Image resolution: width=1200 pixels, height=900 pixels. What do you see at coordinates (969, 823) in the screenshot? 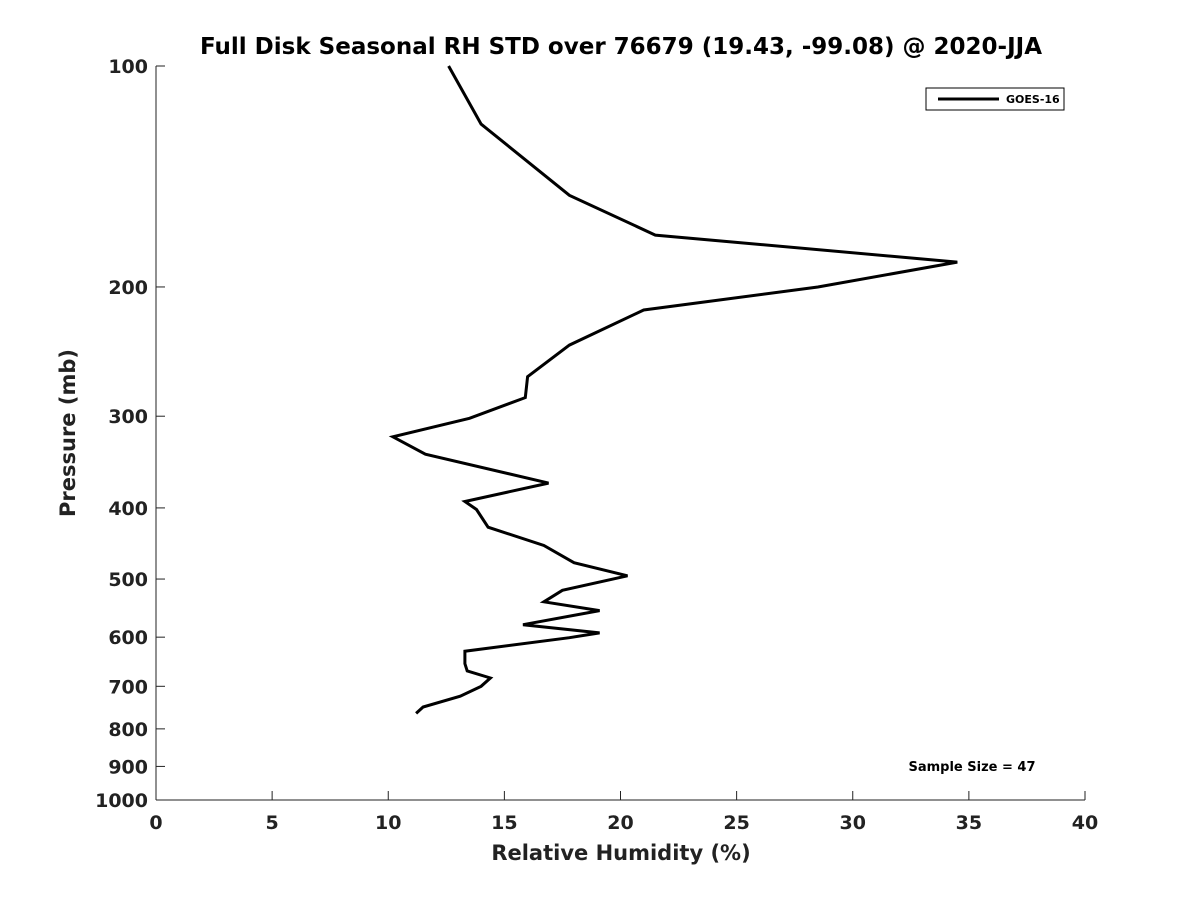
I see `x-tick-label: 35` at bounding box center [969, 823].